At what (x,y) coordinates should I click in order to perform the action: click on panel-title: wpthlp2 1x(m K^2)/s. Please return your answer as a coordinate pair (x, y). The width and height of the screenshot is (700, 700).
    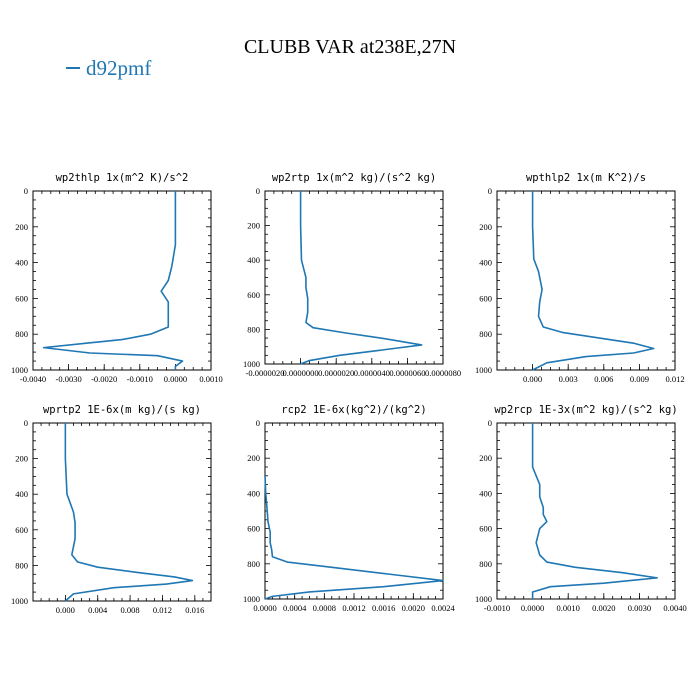
    Looking at the image, I should click on (586, 178).